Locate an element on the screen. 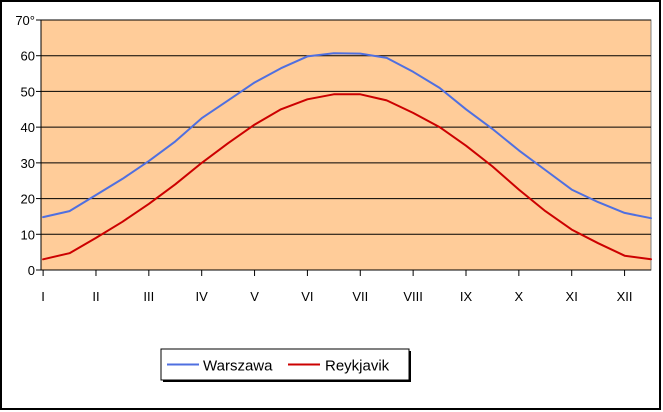  y-tick-label: 20 is located at coordinates (28, 199).